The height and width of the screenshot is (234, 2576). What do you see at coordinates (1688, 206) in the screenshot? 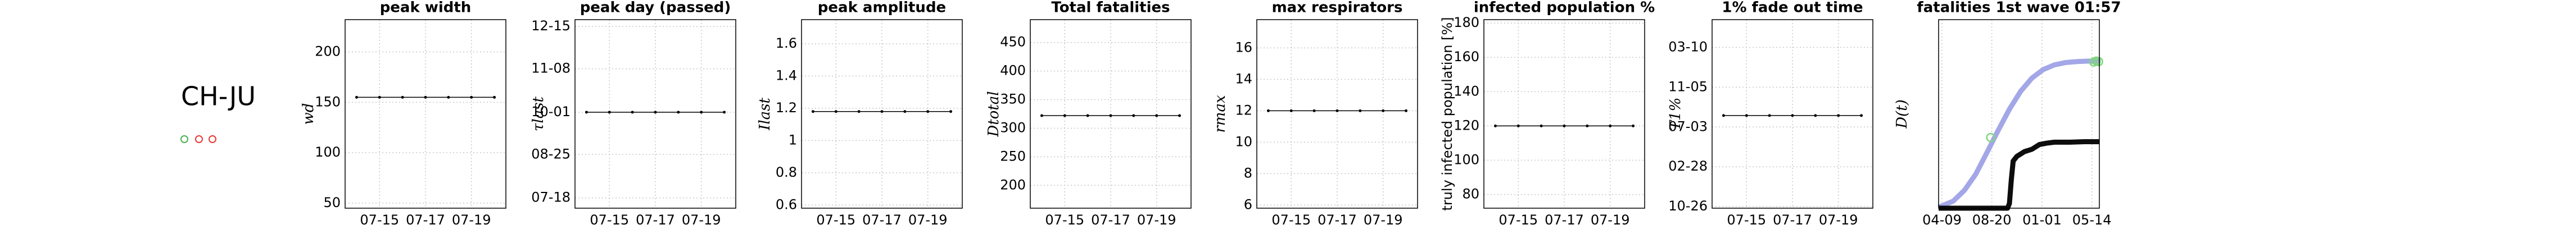
I see `y-tick-label: 10-26` at bounding box center [1688, 206].